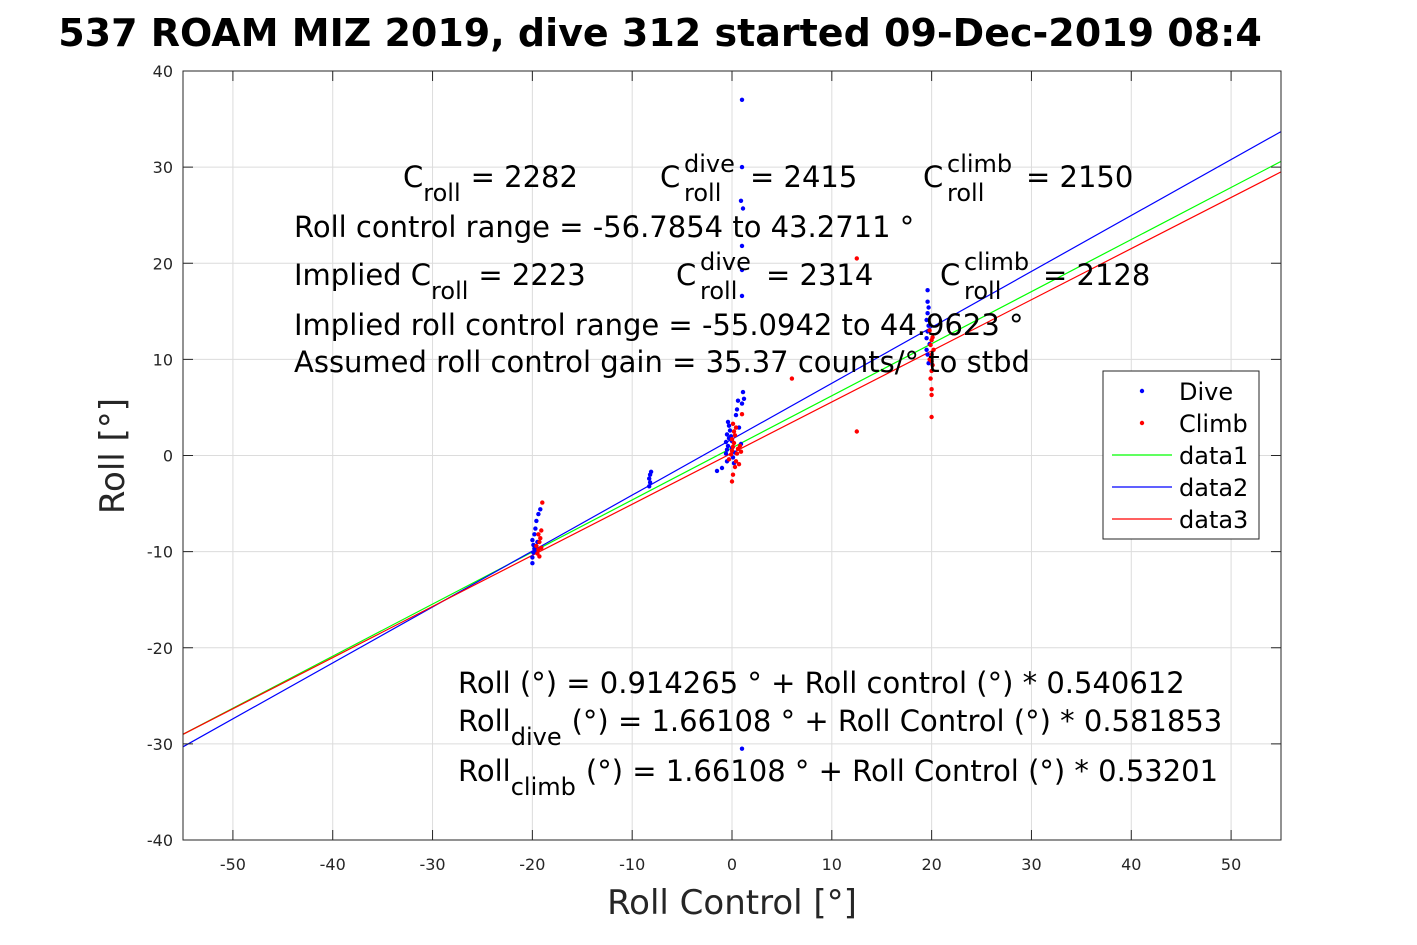 Image resolution: width=1417 pixels, height=945 pixels. What do you see at coordinates (803, 177) in the screenshot?
I see `annotation-c-roll-dive-value: = 2415` at bounding box center [803, 177].